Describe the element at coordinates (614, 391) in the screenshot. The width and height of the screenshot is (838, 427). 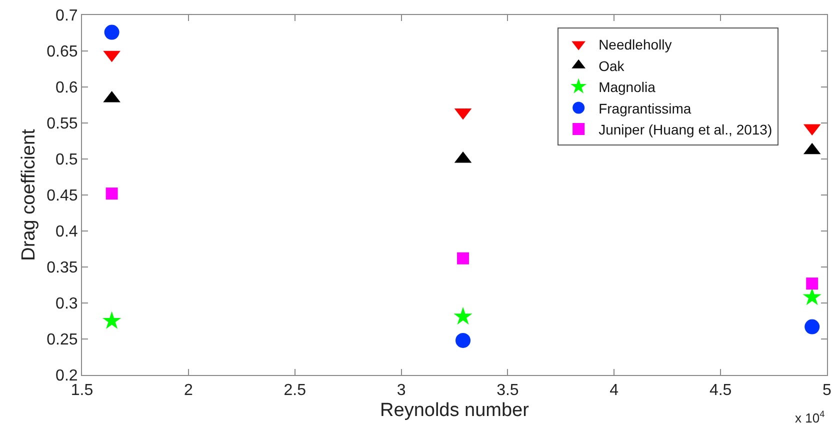
I see `x-tick-label: 4` at that location.